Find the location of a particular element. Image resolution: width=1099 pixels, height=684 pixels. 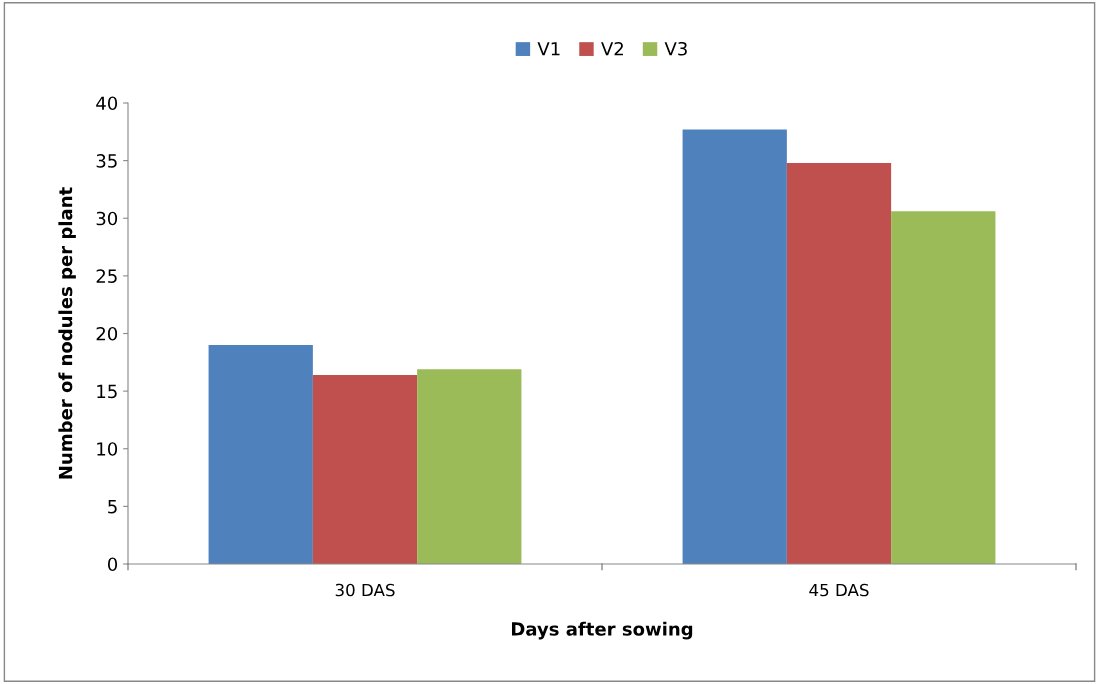

x-tick-label: 30 DAS is located at coordinates (365, 590).